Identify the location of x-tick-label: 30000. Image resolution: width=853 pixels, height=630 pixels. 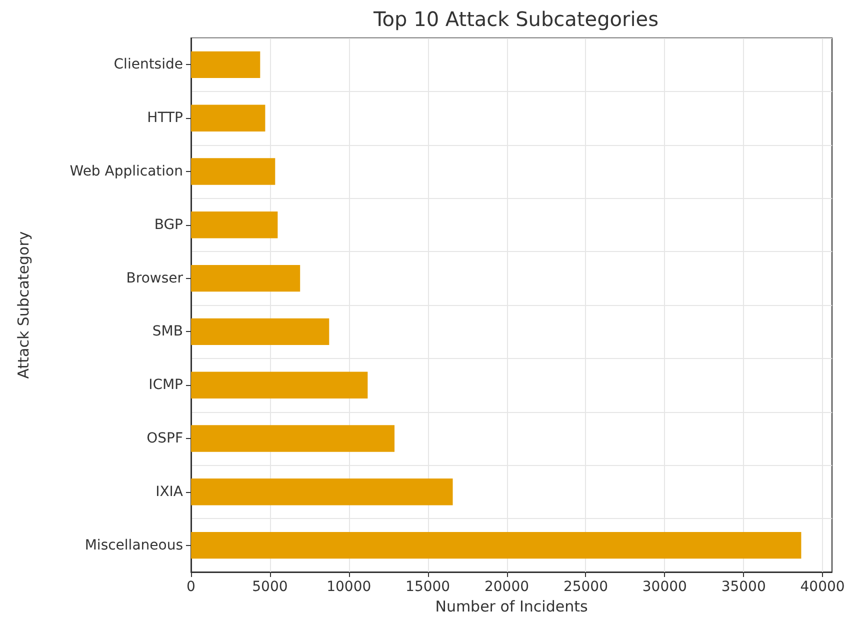
(664, 587).